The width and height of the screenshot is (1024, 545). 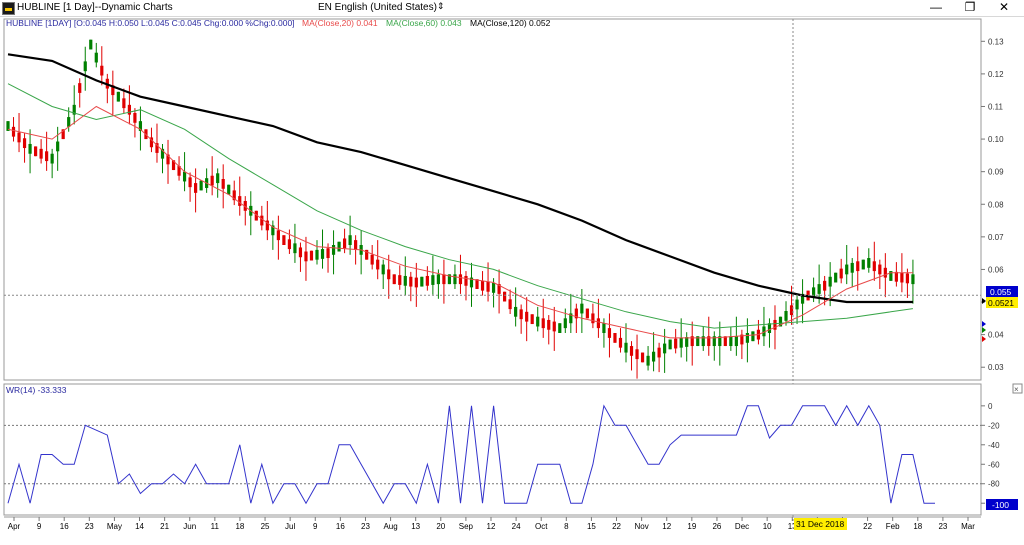 I want to click on x-tick-label: 16, so click(x=340, y=526).